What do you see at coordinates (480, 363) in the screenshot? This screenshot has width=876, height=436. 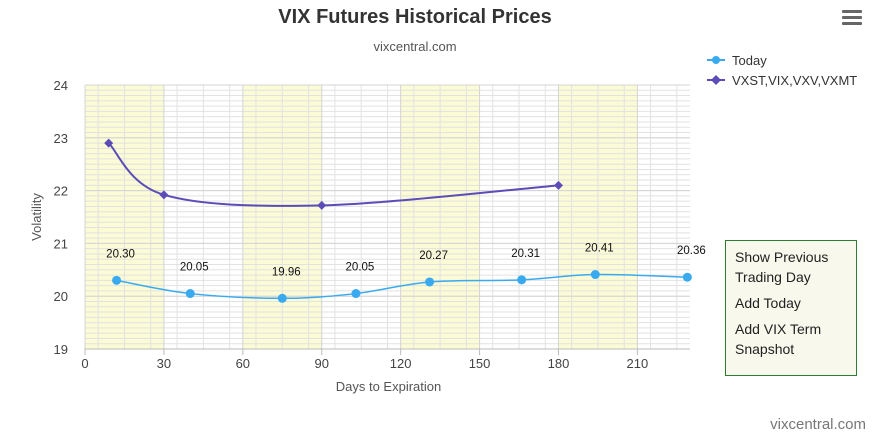 I see `x-tick-label: 150` at bounding box center [480, 363].